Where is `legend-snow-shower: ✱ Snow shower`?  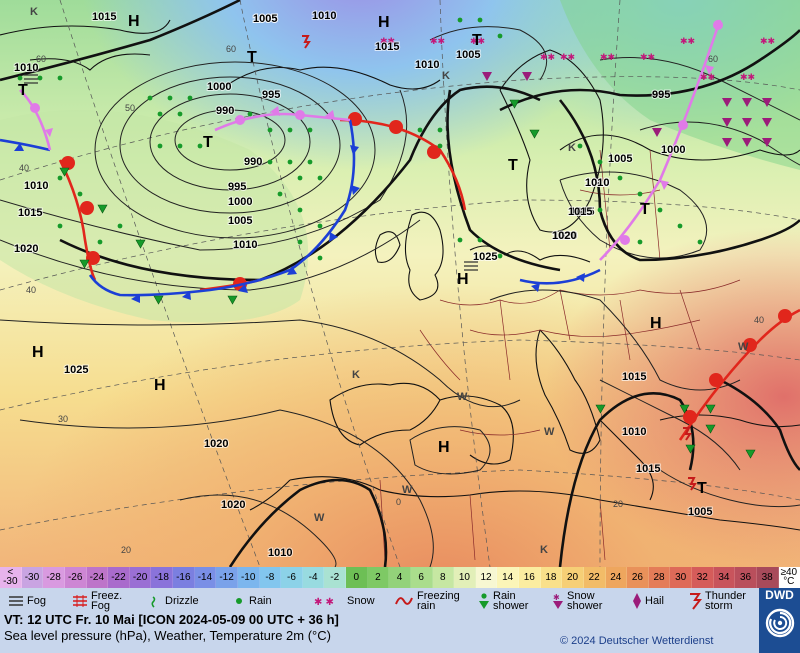
legend-snow-shower: ✱ Snow shower is located at coordinates (580, 601).